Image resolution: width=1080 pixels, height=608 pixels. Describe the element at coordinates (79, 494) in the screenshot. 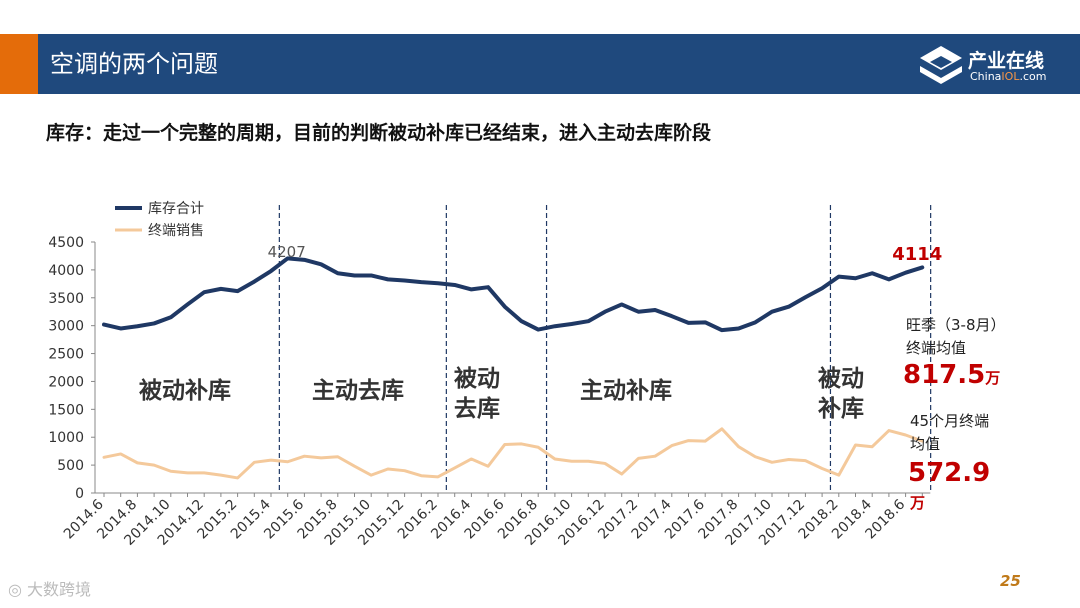

I see `y-tick-label: 0` at that location.